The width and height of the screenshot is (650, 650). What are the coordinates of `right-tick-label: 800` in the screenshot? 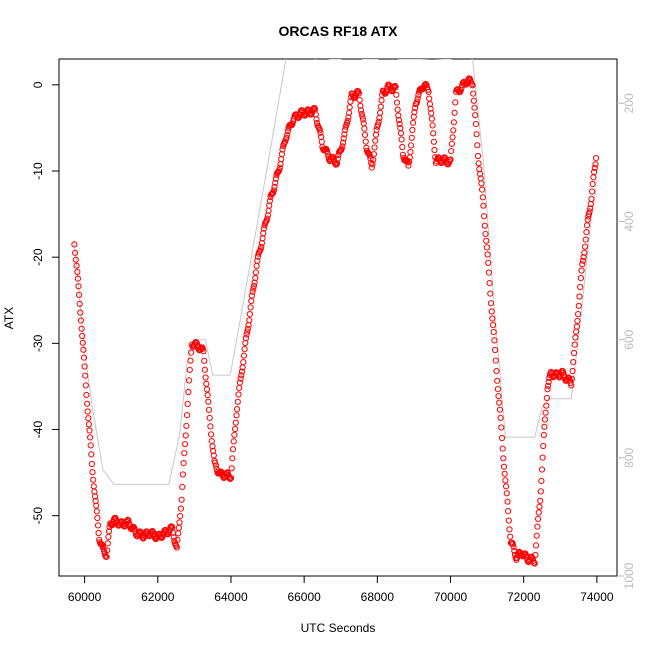 It's located at (629, 457).